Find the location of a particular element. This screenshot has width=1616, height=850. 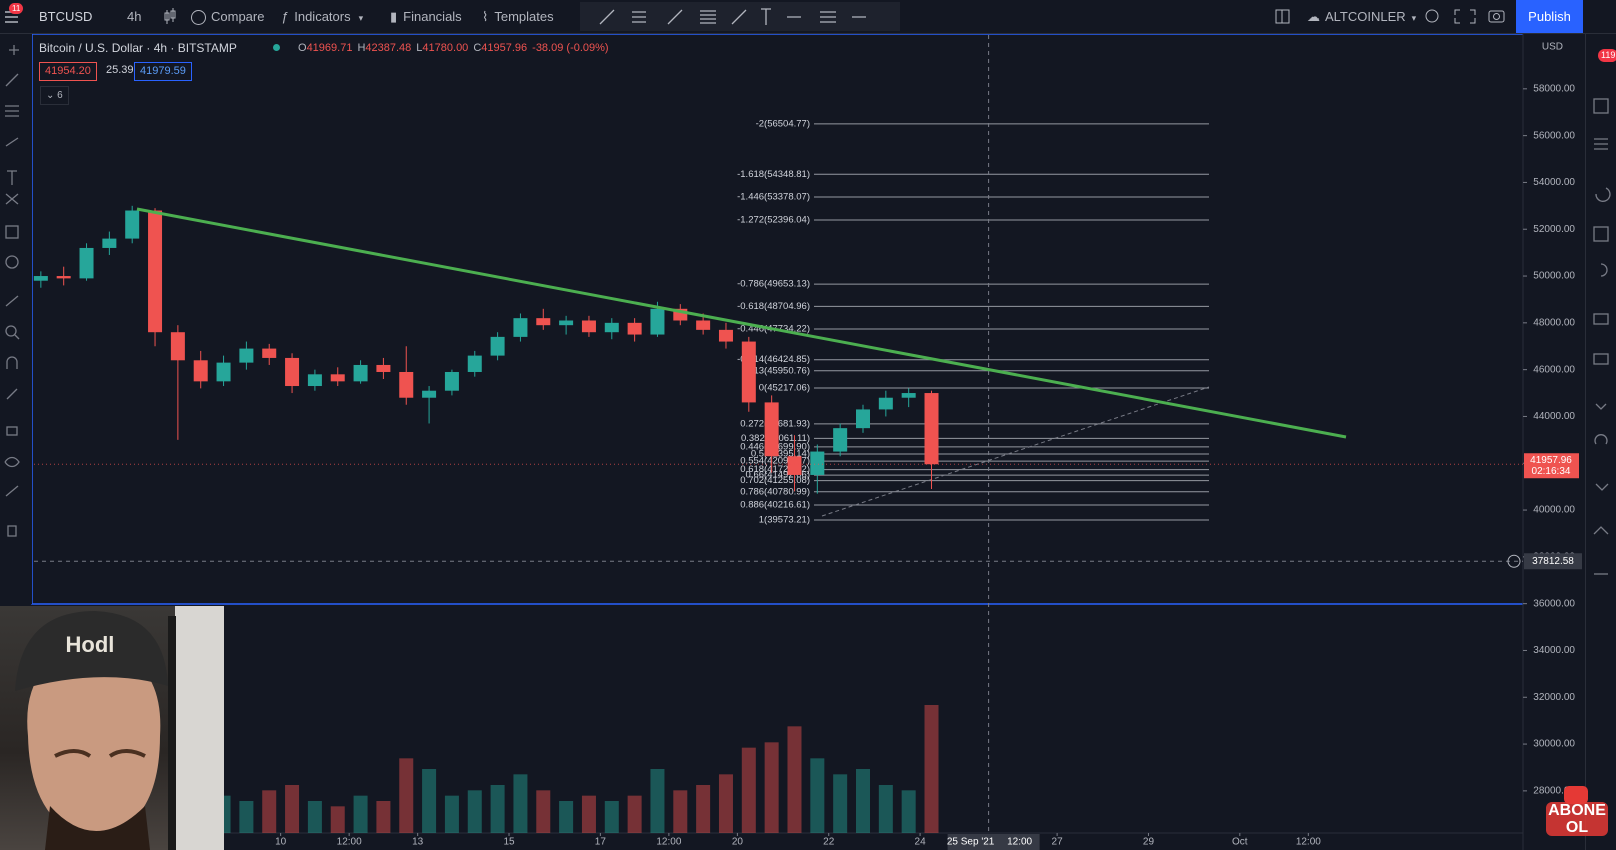

fib-label: 0.66(41492.06) is located at coordinates (778, 475).